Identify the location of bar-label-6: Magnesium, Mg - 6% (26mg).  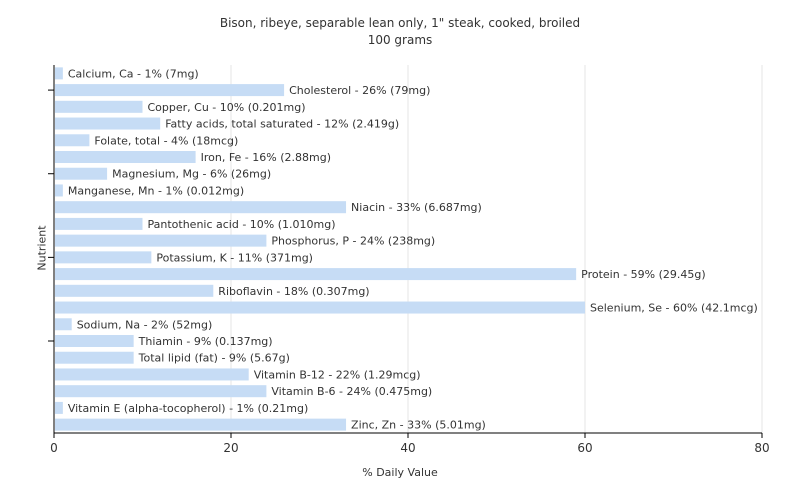
(191, 174).